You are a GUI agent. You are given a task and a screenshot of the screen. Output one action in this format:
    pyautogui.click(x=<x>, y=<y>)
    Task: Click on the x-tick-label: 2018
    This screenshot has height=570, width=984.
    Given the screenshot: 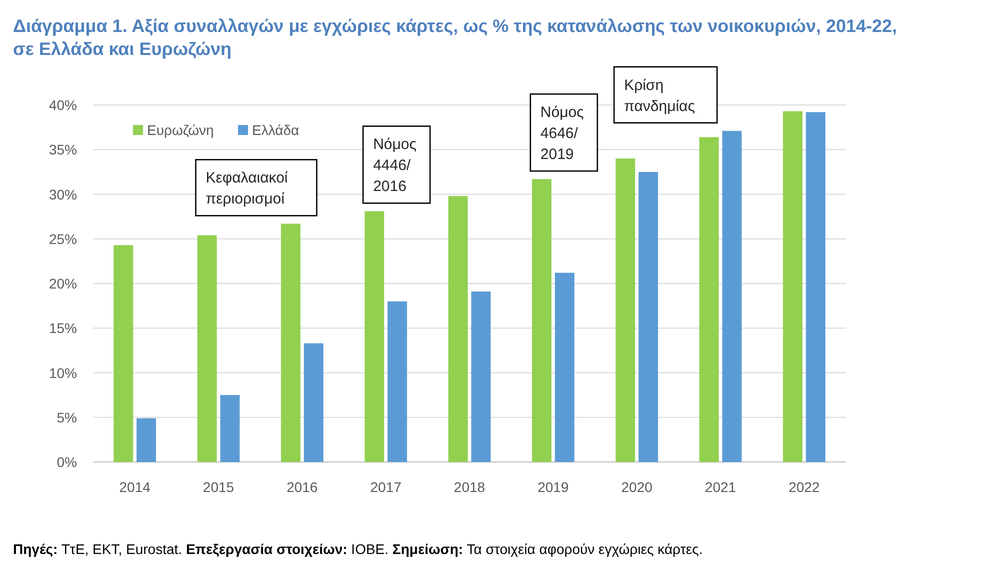 What is the action you would take?
    pyautogui.click(x=470, y=487)
    